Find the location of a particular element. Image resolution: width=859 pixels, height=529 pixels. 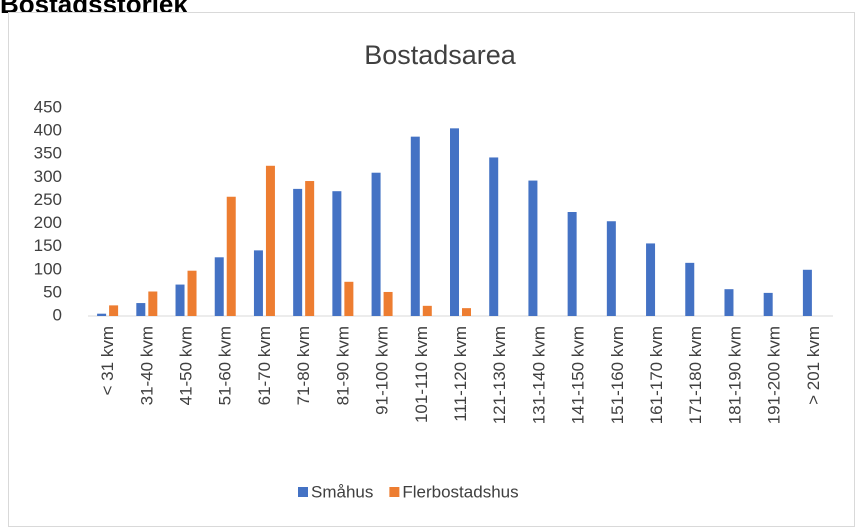

y-tick-label: 150 is located at coordinates (48, 245).